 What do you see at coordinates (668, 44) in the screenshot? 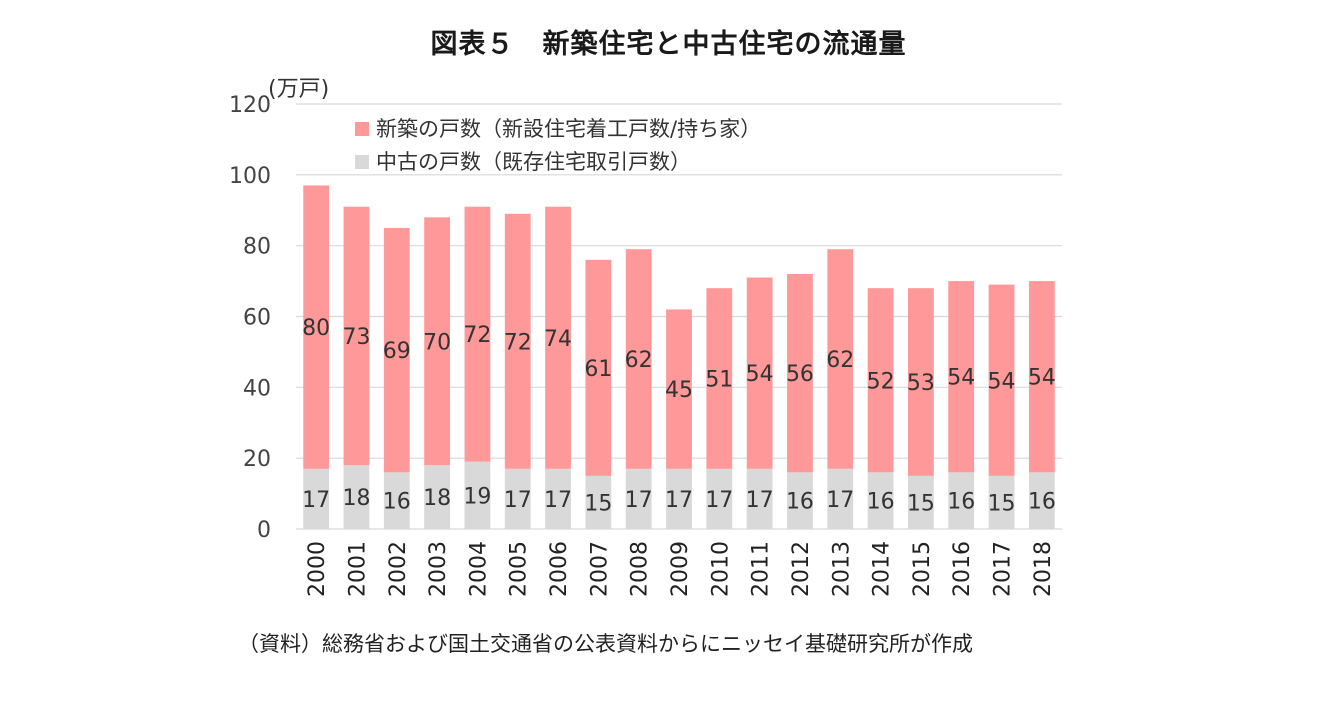
I see `chart-title: 図表５ 新築住宅と中古住宅の流通量` at bounding box center [668, 44].